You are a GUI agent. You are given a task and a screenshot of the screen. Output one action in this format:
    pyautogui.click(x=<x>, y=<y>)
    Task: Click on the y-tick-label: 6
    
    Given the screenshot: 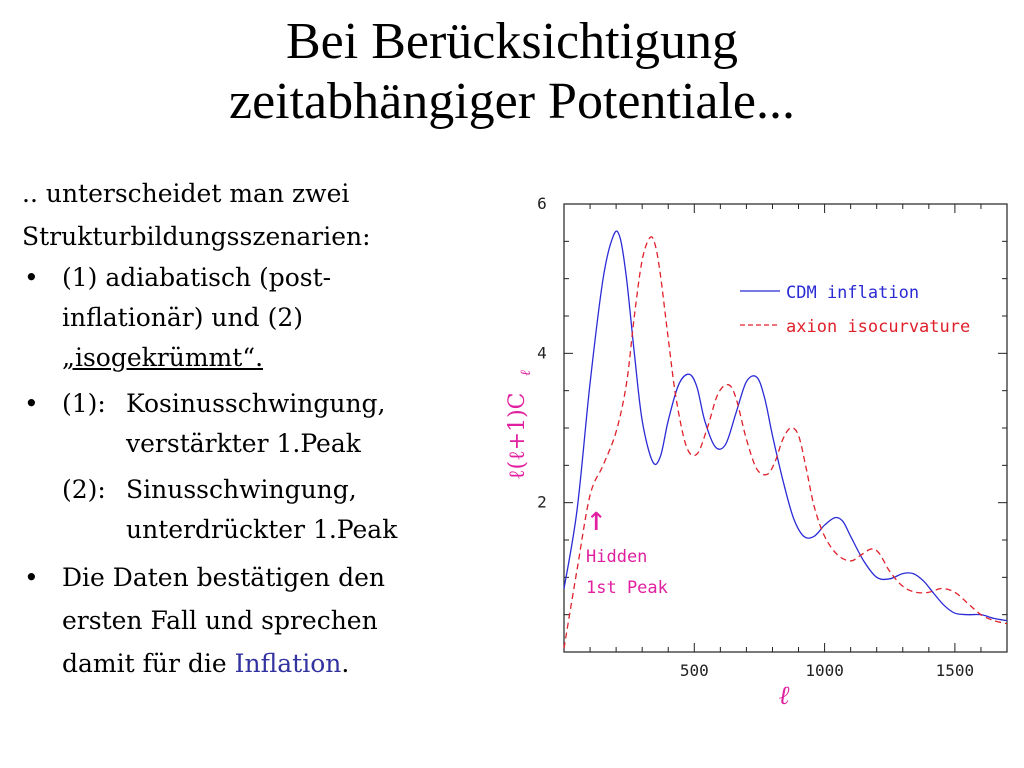 What is the action you would take?
    pyautogui.click(x=542, y=203)
    